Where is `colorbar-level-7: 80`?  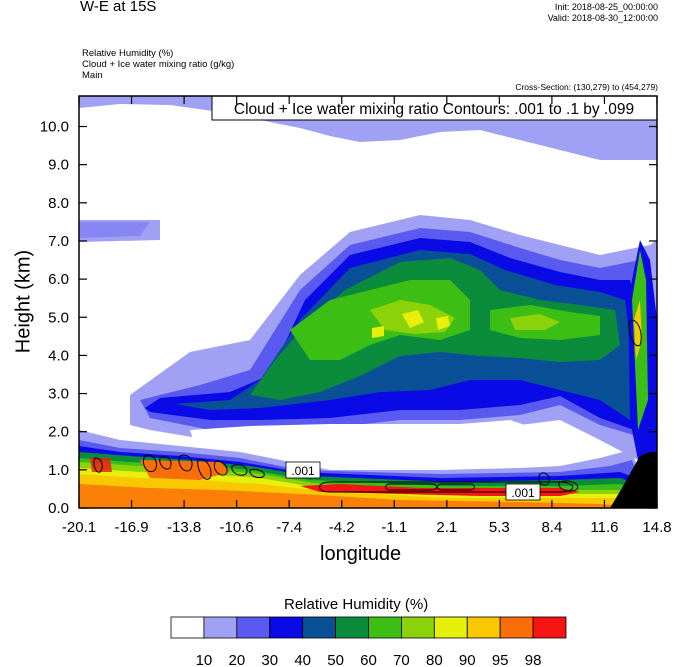
colorbar-level-7: 80 is located at coordinates (434, 659).